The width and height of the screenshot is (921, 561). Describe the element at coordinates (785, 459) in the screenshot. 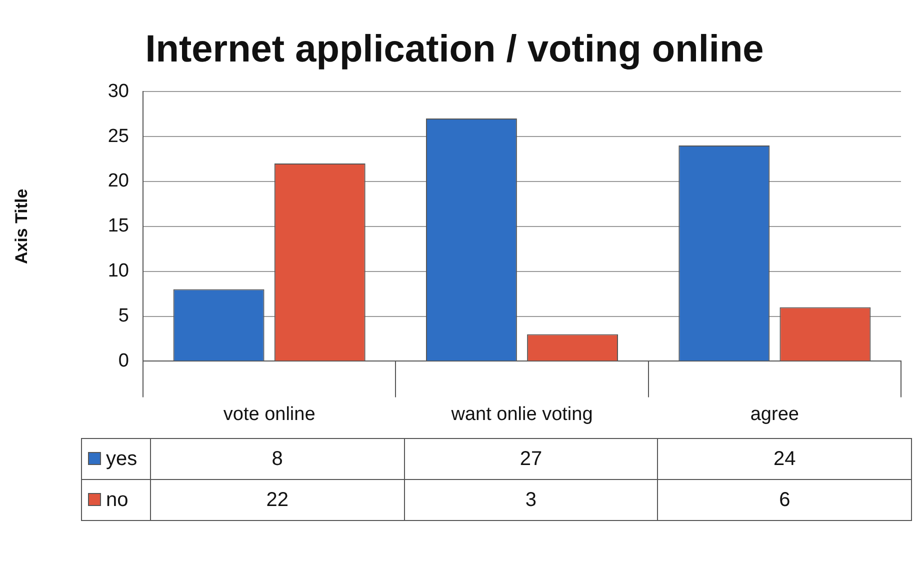

I see `data-label: 24` at that location.